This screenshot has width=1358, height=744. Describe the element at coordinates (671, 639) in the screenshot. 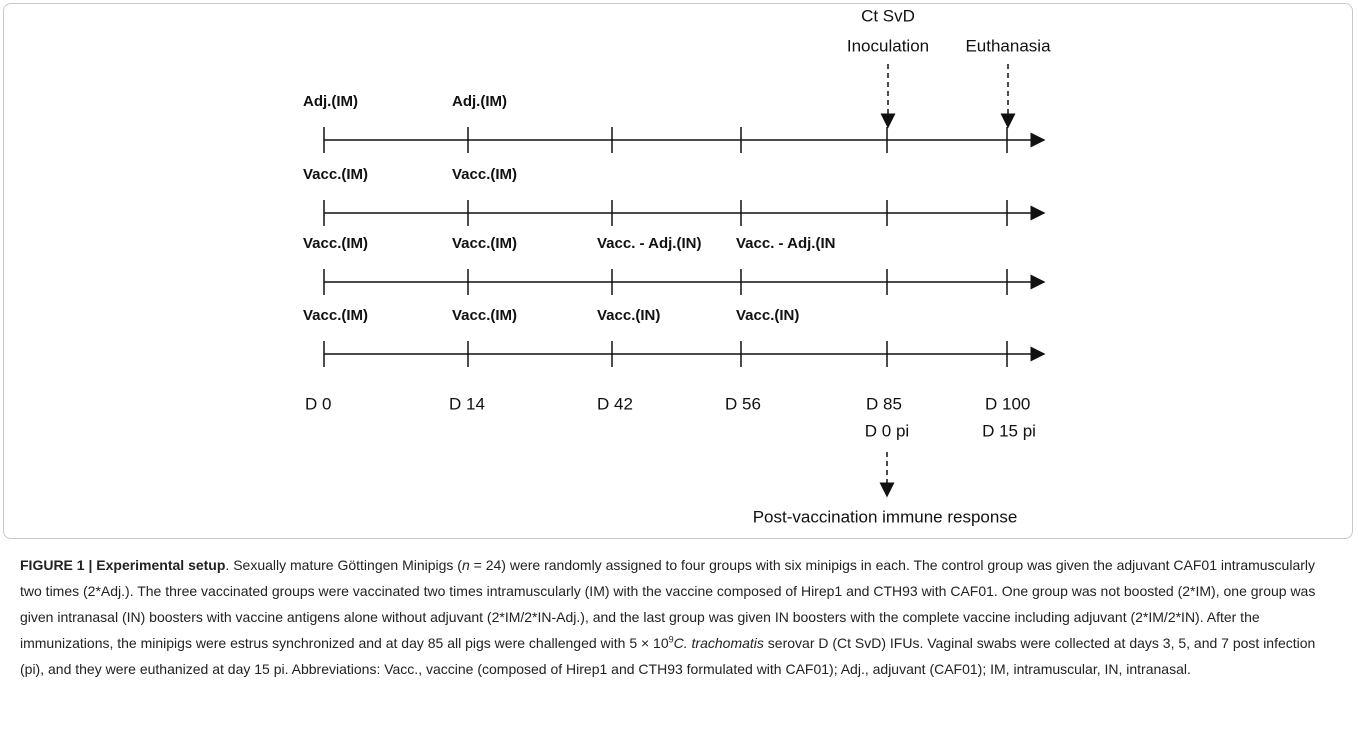

I see `caption-text: 9` at that location.